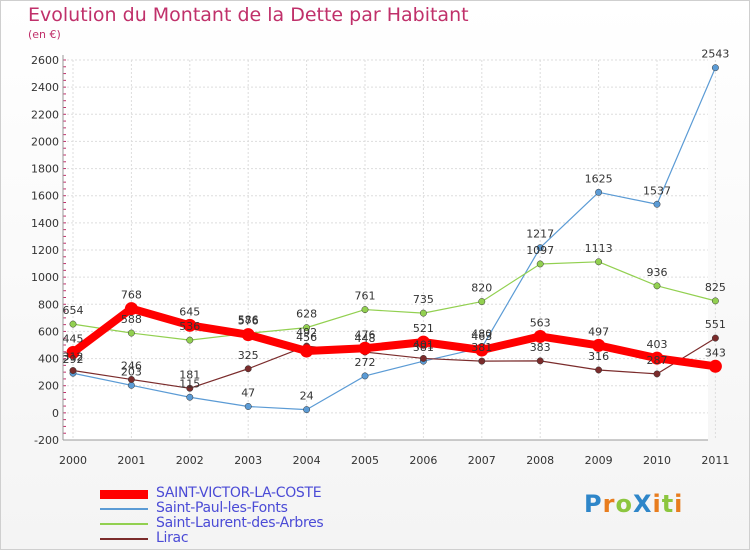 The height and width of the screenshot is (550, 750). I want to click on logo-letter: i, so click(679, 504).